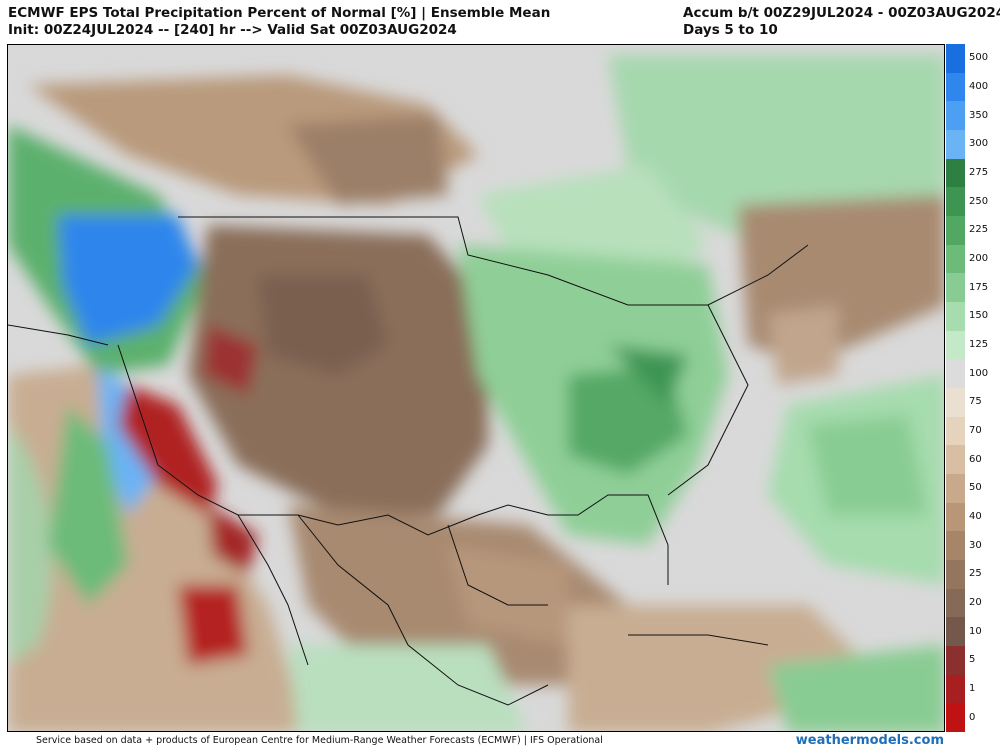 The height and width of the screenshot is (750, 1000). Describe the element at coordinates (979, 172) in the screenshot. I see `colorbar-tick-label: 275` at that location.